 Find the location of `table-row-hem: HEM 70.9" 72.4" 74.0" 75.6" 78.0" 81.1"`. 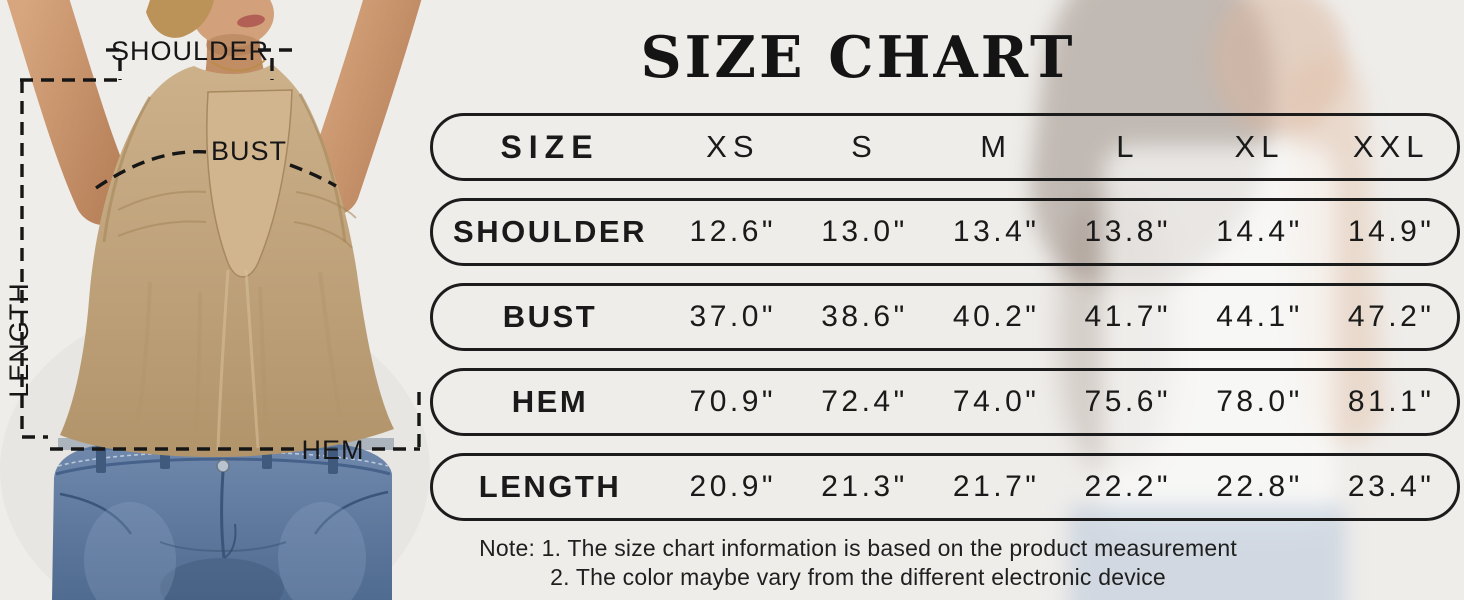

table-row-hem: HEM 70.9" 72.4" 74.0" 75.6" 78.0" 81.1" is located at coordinates (945, 402).